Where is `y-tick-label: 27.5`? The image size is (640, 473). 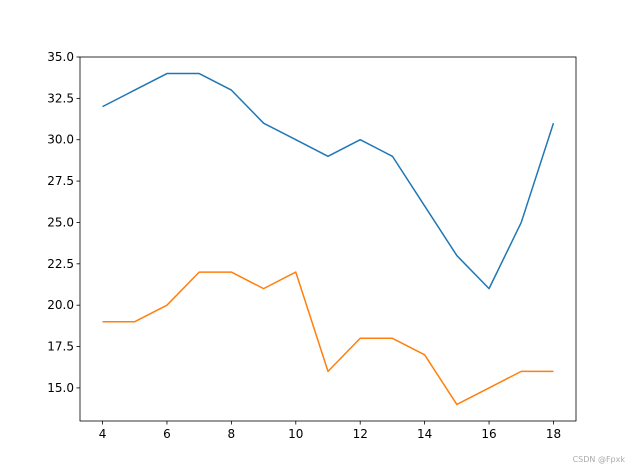
y-tick-label: 27.5 is located at coordinates (60, 181).